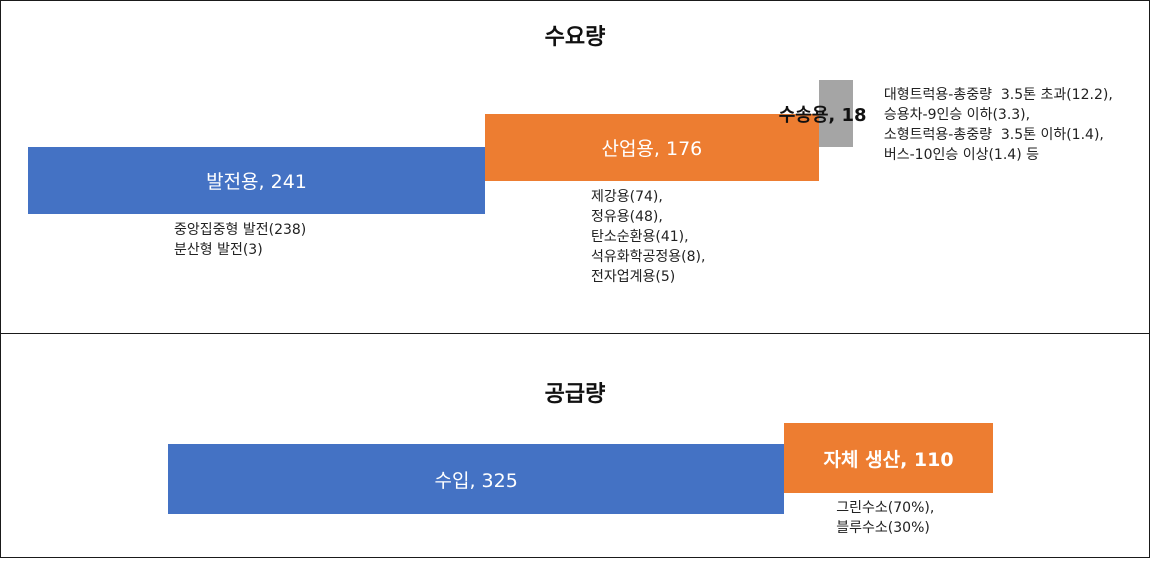 The height and width of the screenshot is (577, 1152). I want to click on bar-transport, so click(835, 113).